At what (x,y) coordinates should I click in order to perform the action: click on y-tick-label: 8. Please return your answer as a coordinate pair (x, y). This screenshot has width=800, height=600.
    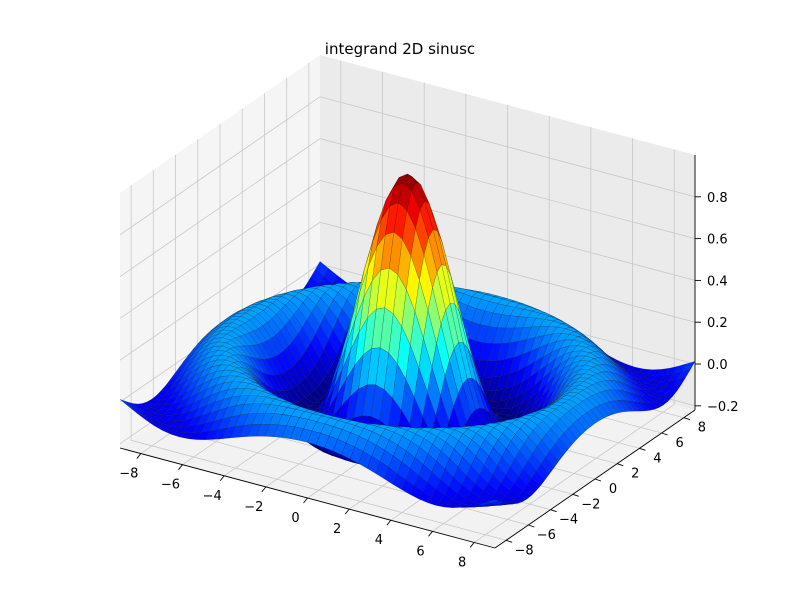
    Looking at the image, I should click on (702, 428).